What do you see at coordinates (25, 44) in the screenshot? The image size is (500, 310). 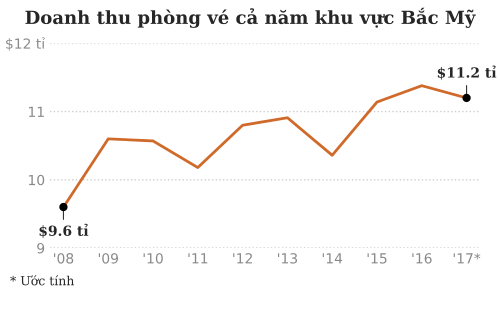 I see `y-tick-label: $12 tỉ` at bounding box center [25, 44].